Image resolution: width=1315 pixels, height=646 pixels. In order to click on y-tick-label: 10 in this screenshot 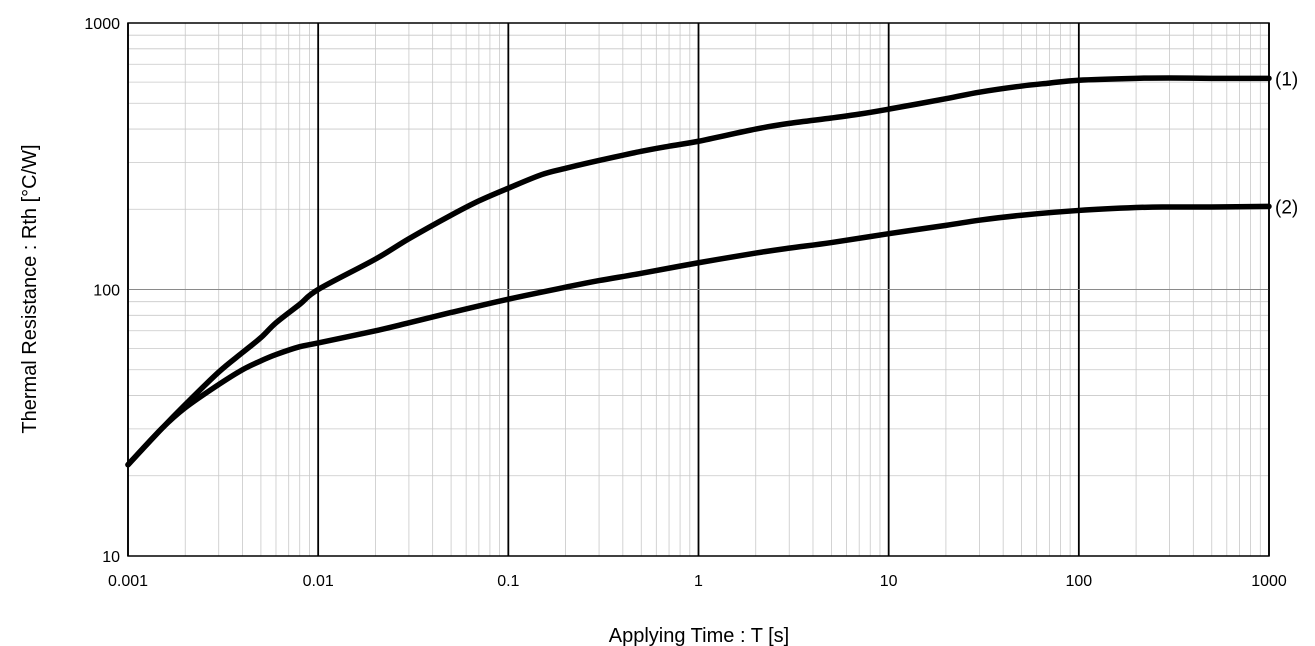, I will do `click(111, 557)`.